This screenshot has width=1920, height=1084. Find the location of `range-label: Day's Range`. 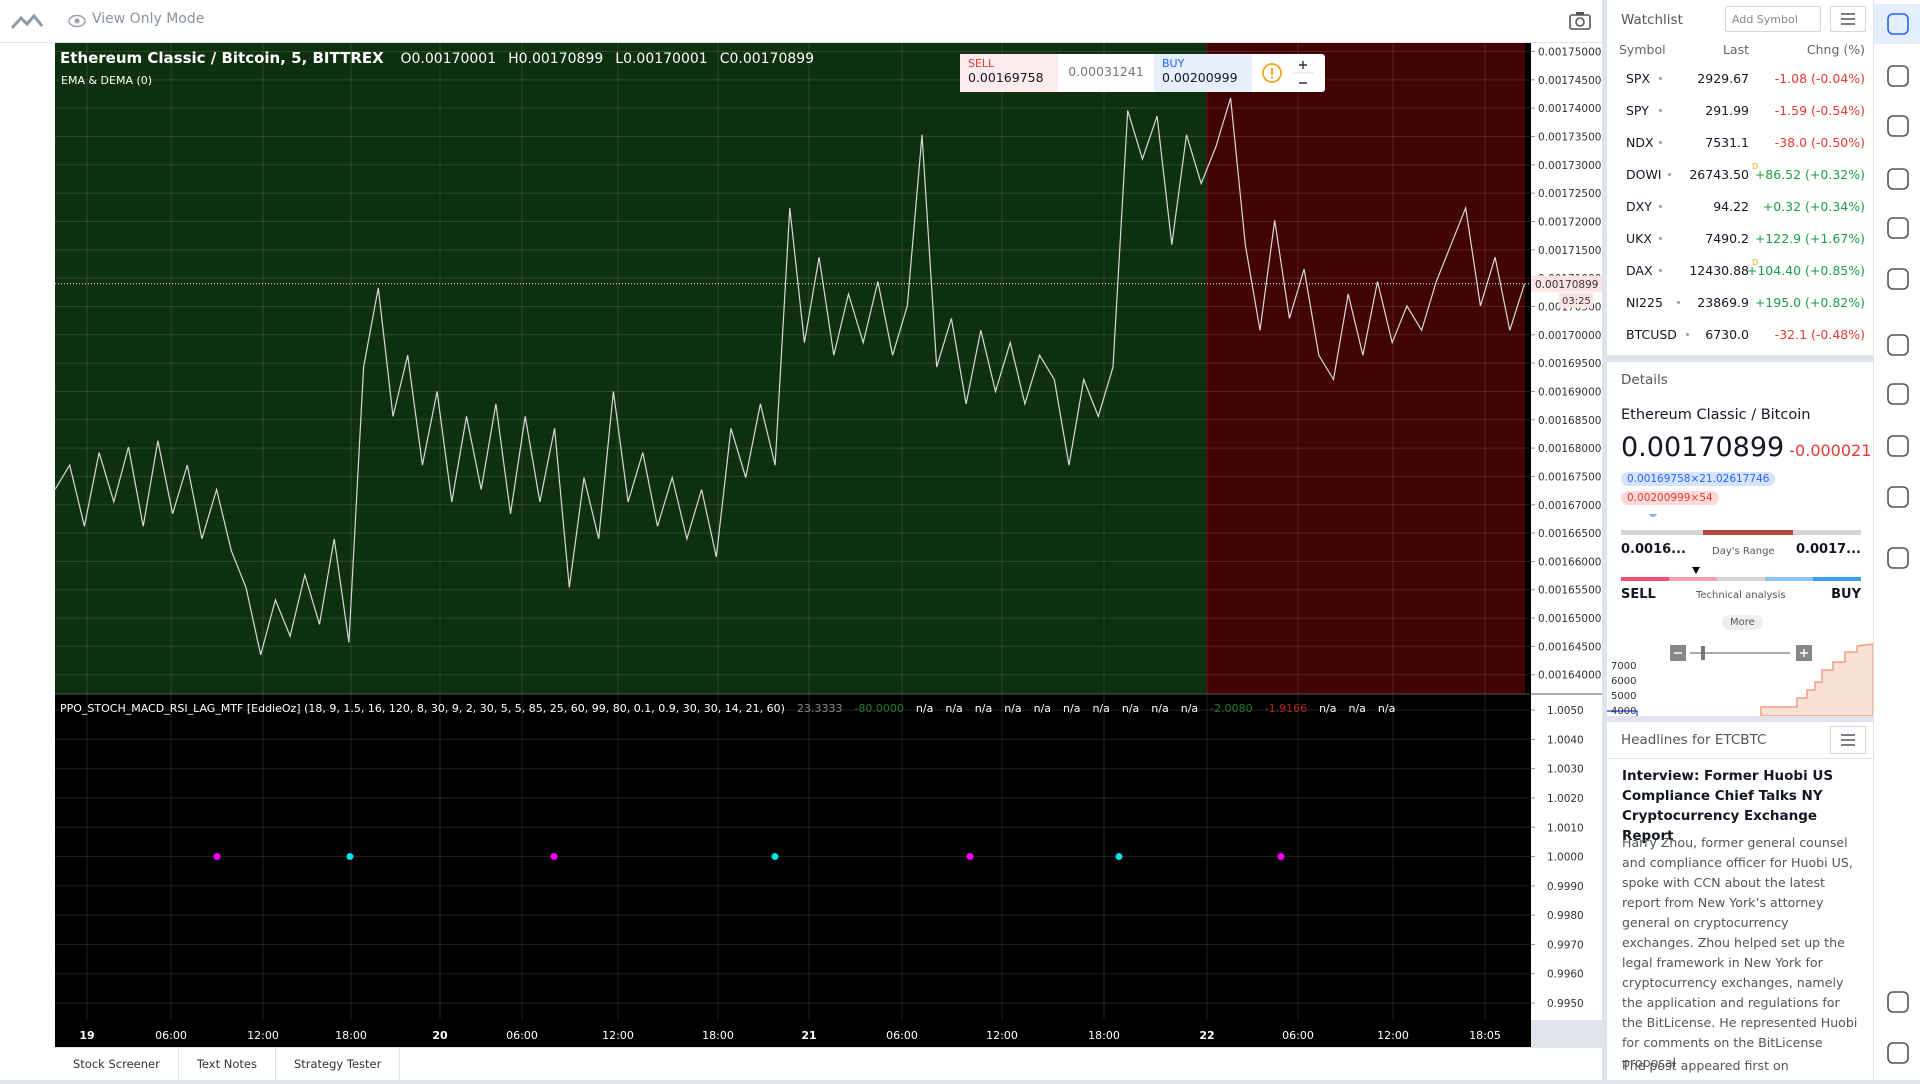

range-label: Day's Range is located at coordinates (1743, 551).